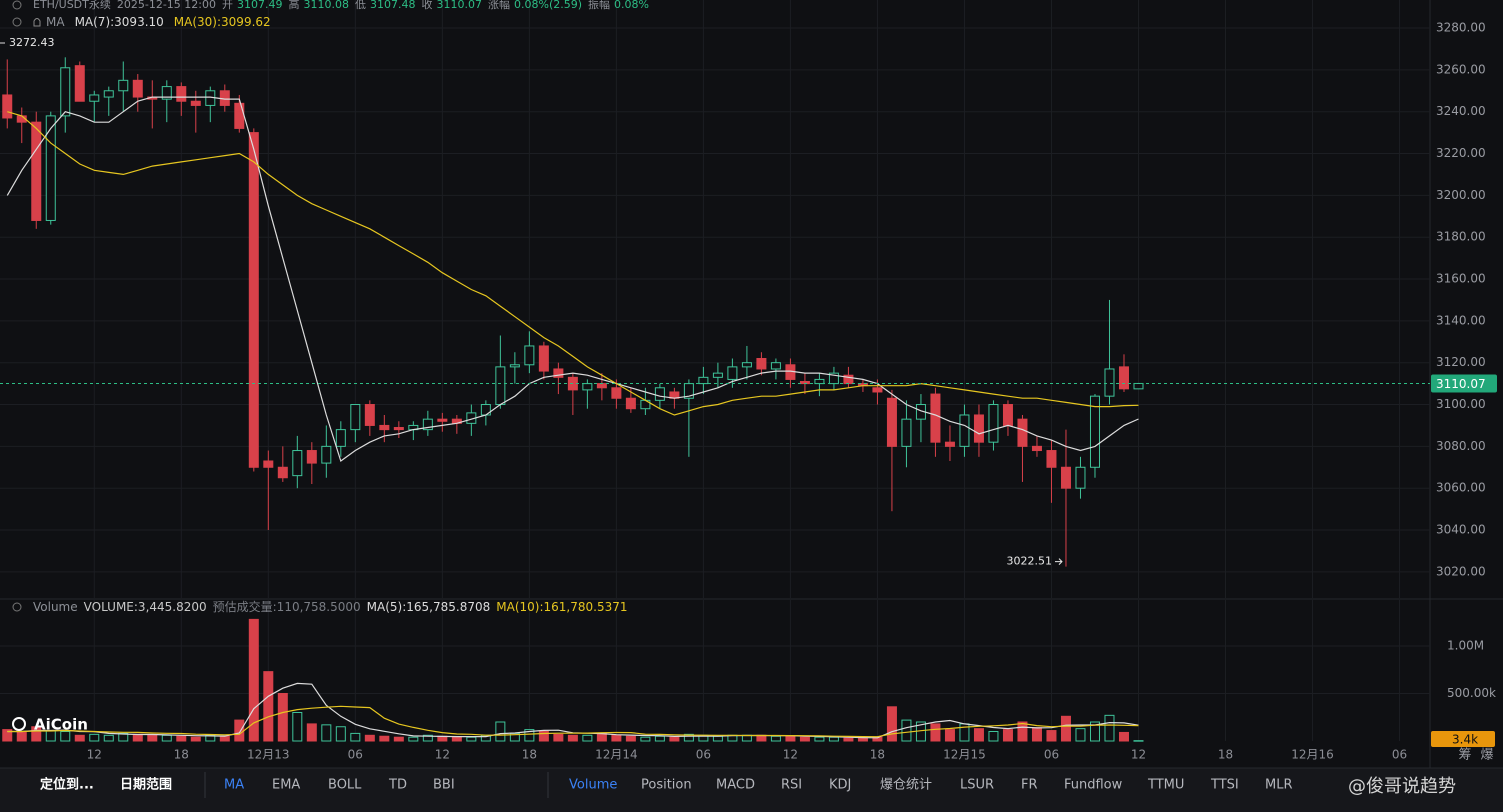 This screenshot has width=1503, height=812. What do you see at coordinates (1471, 693) in the screenshot?
I see `volume-tick-label: 500.00k` at bounding box center [1471, 693].